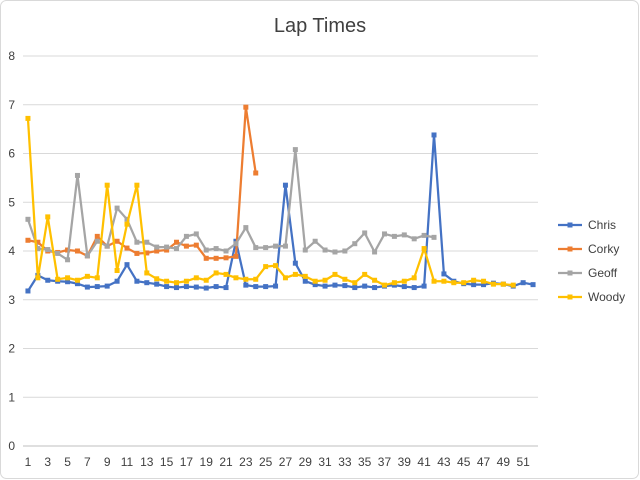  What do you see at coordinates (11, 202) in the screenshot?
I see `y-tick-label: 5` at bounding box center [11, 202].